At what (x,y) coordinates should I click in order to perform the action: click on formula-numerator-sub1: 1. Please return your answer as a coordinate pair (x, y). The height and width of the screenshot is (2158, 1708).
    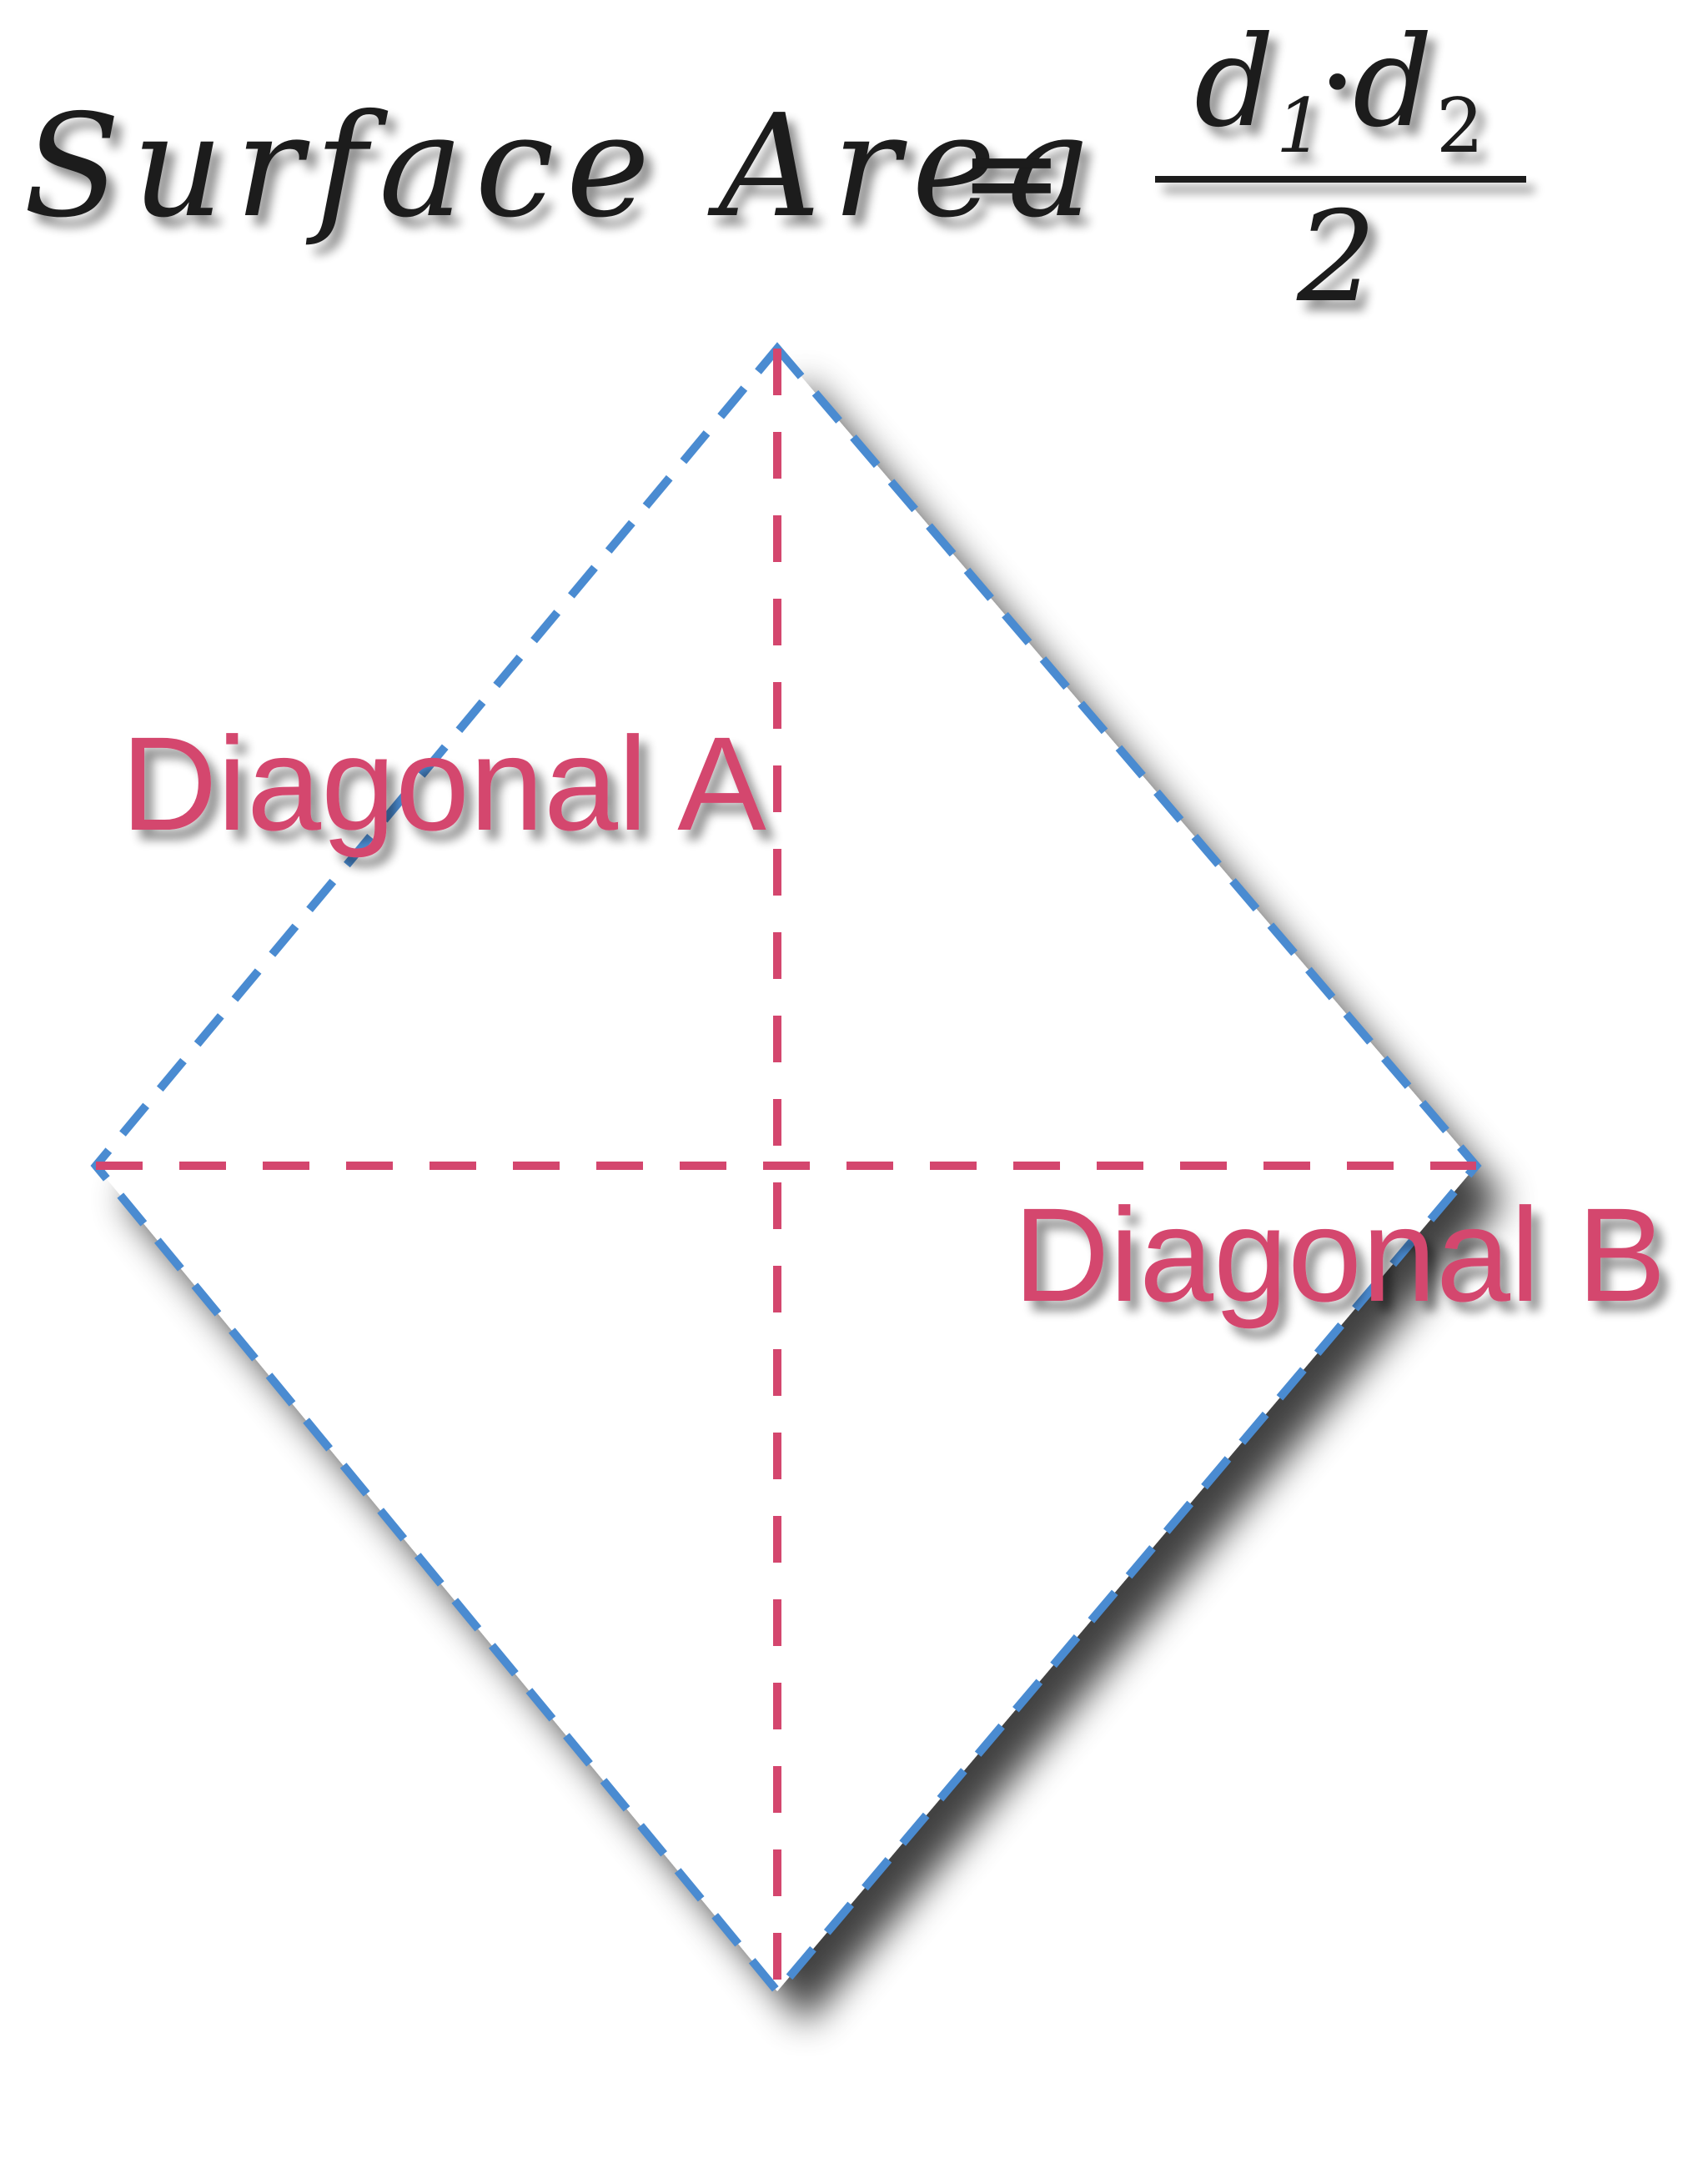
    Looking at the image, I should click on (1300, 126).